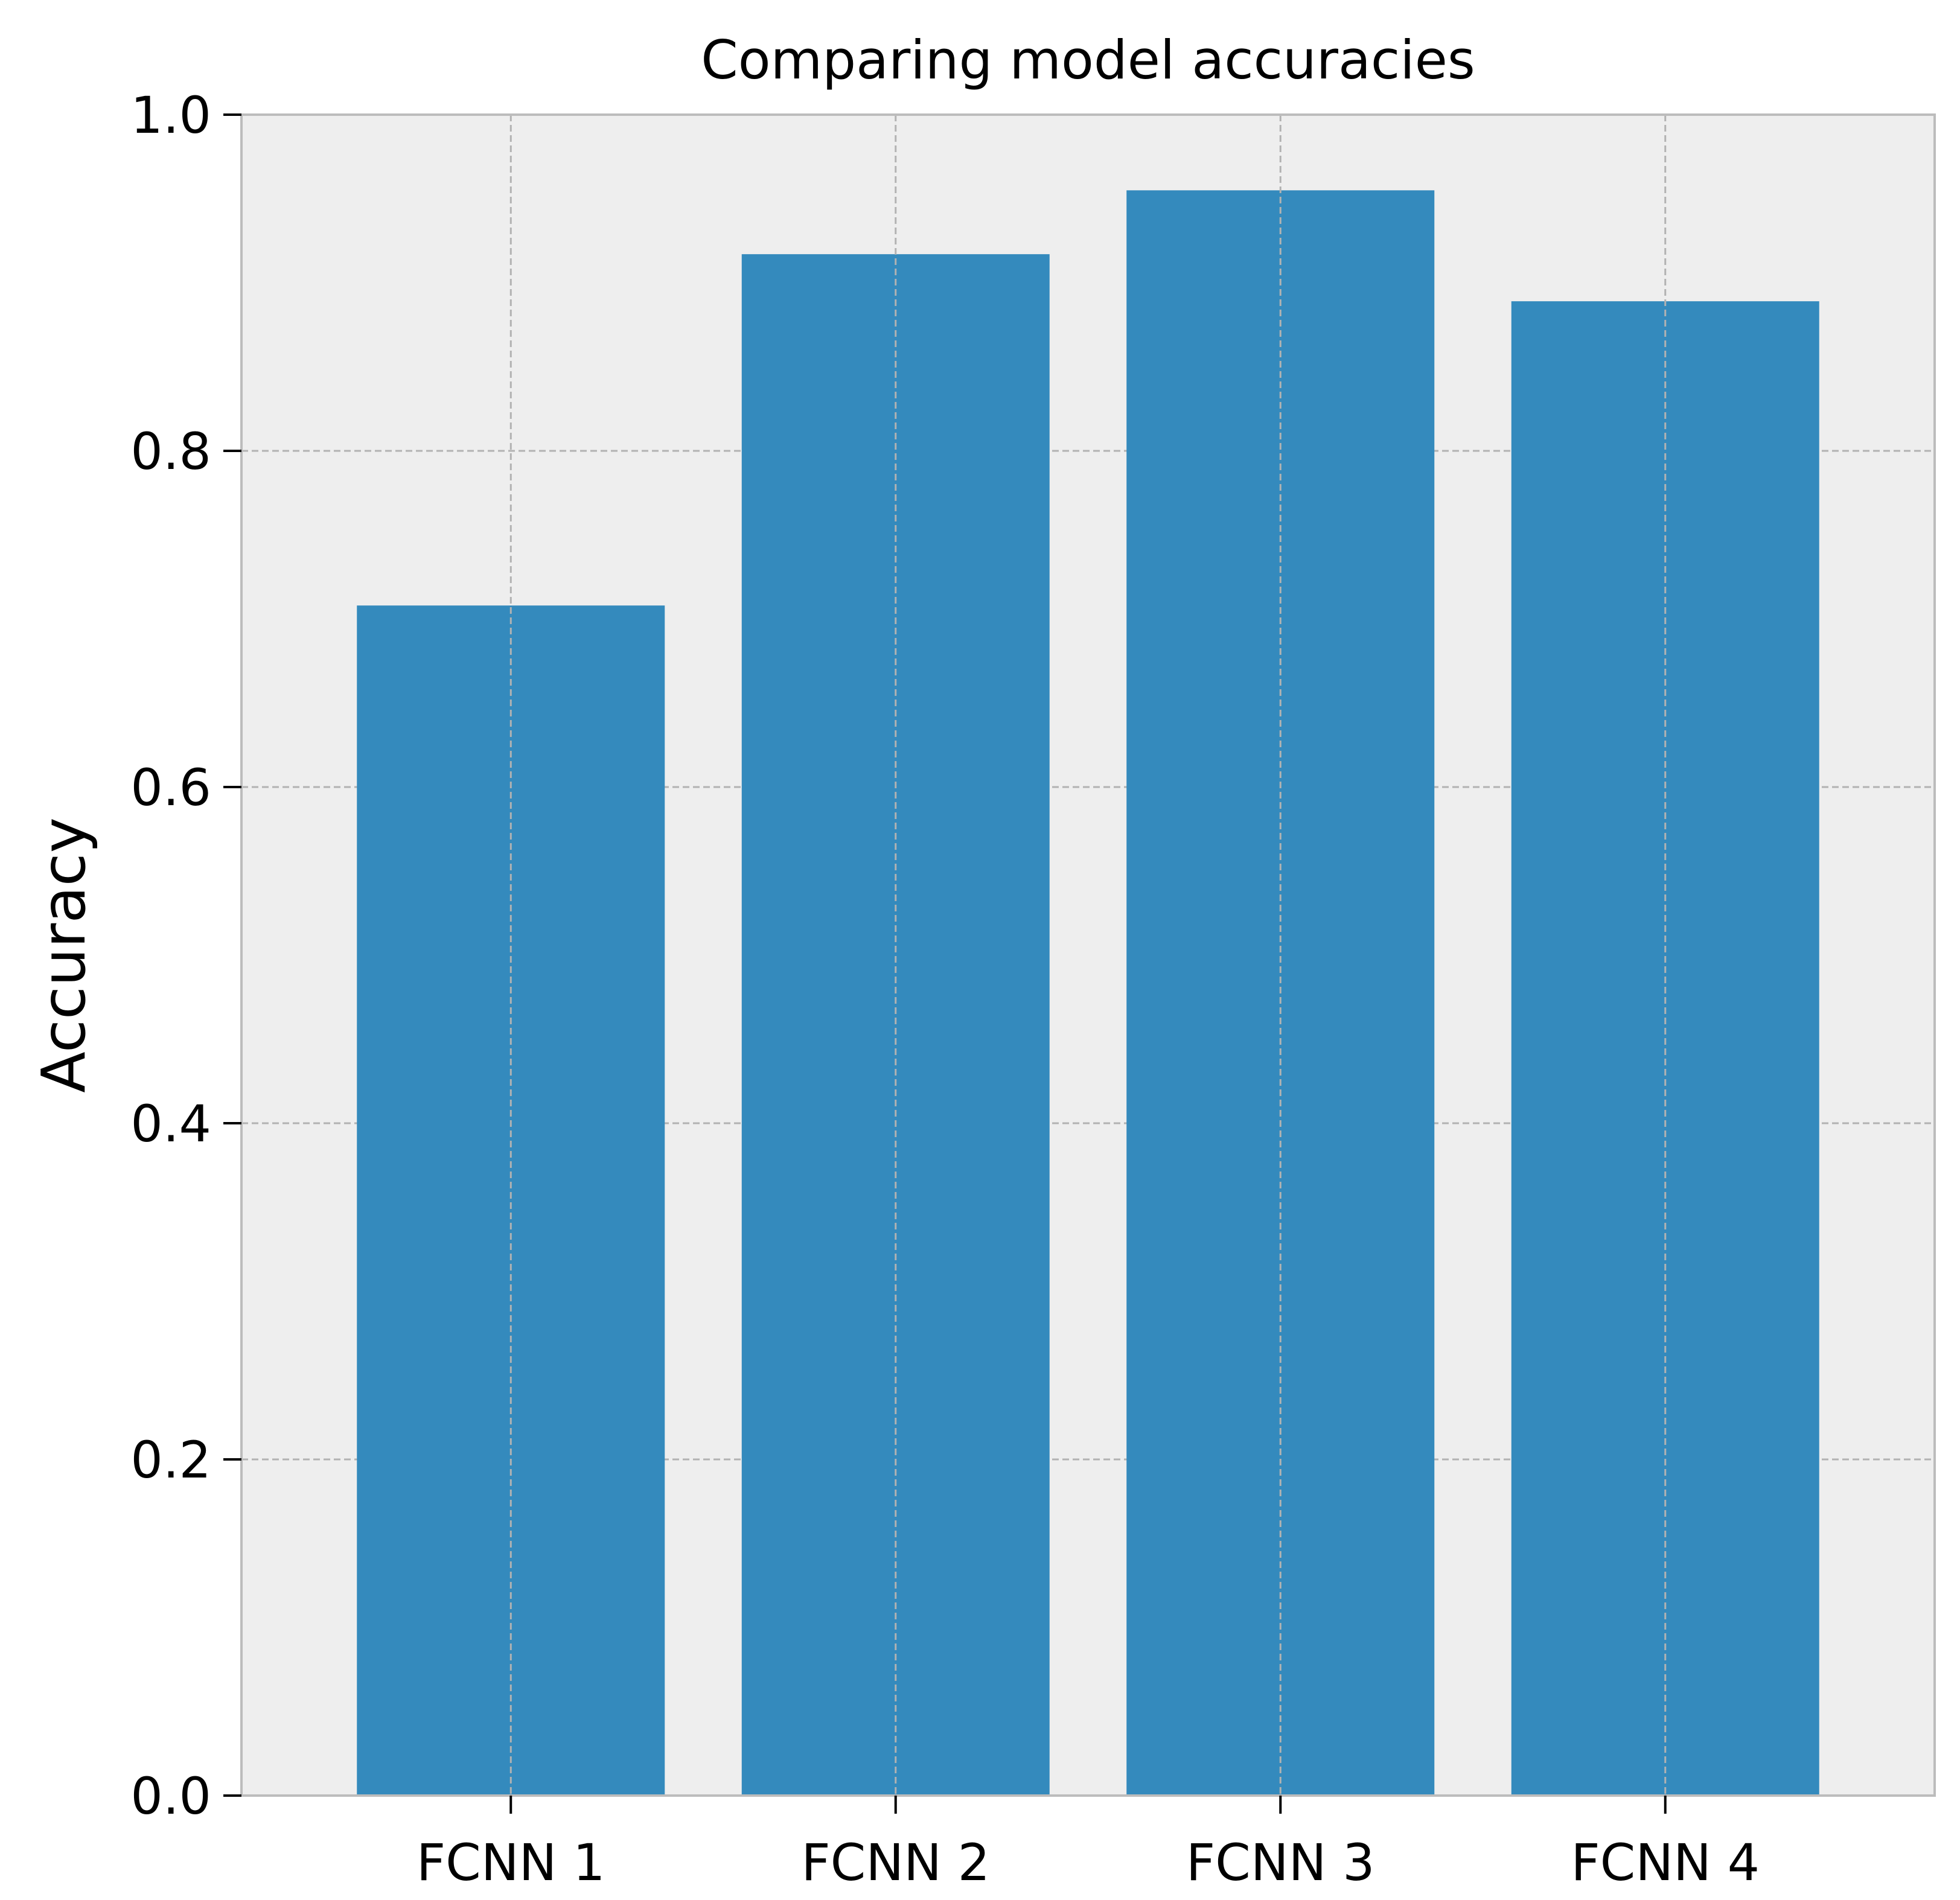 This screenshot has height=1900, width=1960. Describe the element at coordinates (511, 1863) in the screenshot. I see `x-tick-label: FCNN 1` at that location.